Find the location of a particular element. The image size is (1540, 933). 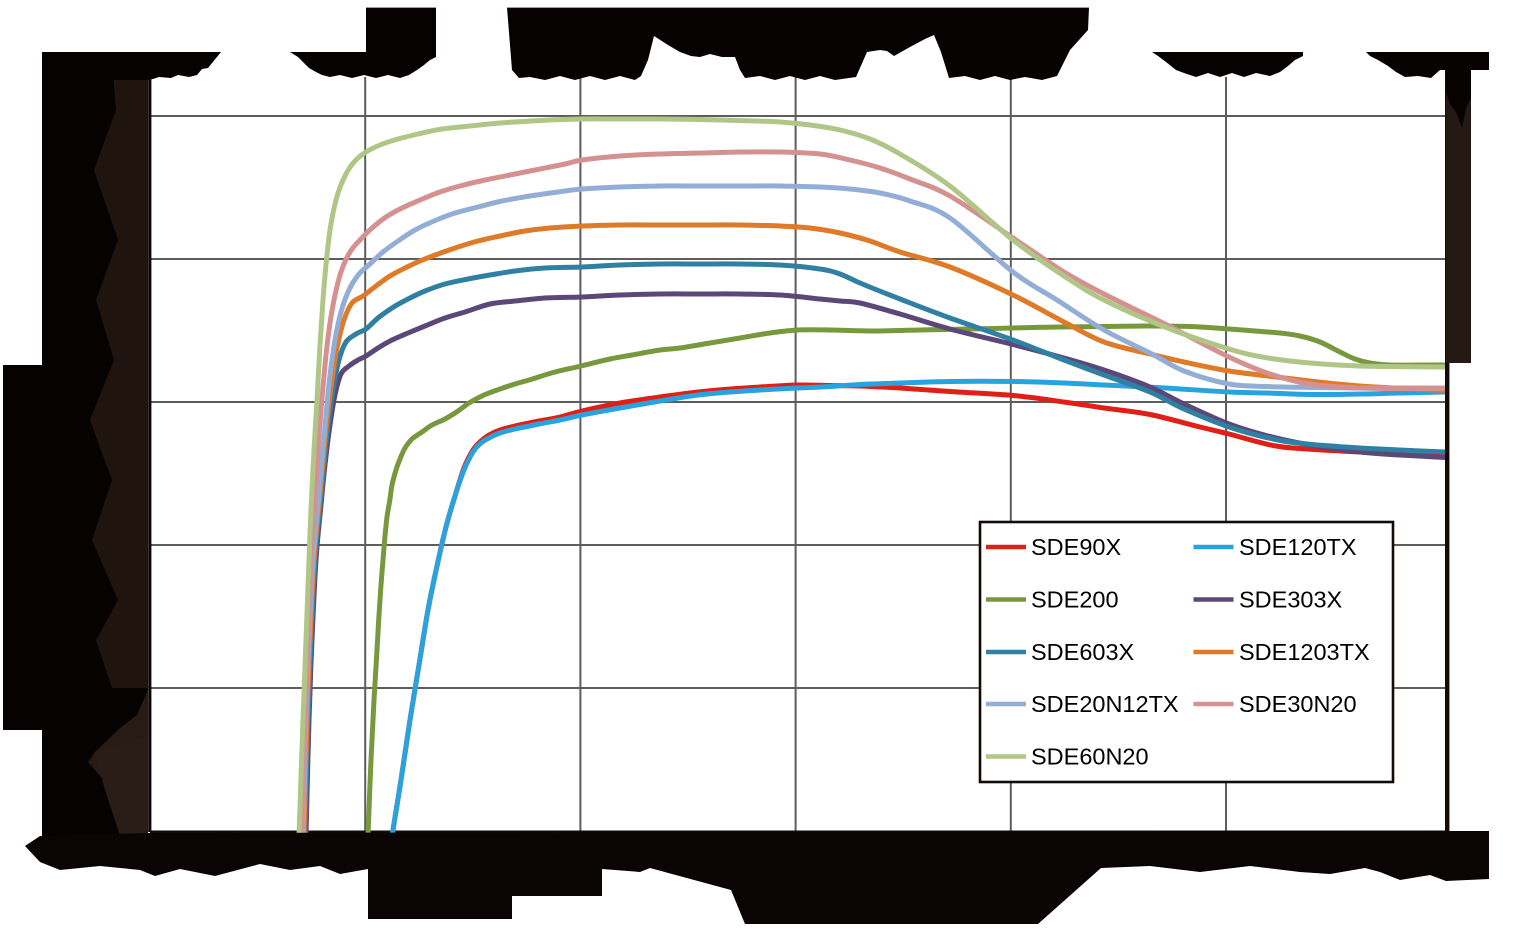

svg-text: SDE60N20 is located at coordinates (1090, 757).